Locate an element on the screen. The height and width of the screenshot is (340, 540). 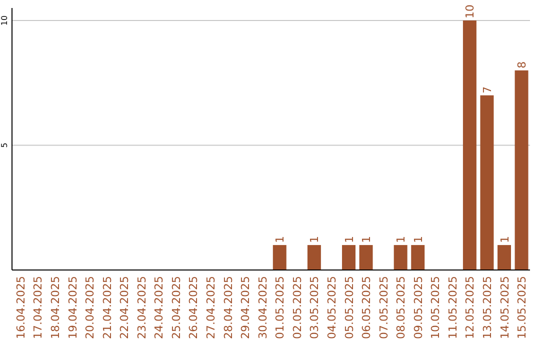
x-tick-label: 21.04.2025 is located at coordinates (107, 307).